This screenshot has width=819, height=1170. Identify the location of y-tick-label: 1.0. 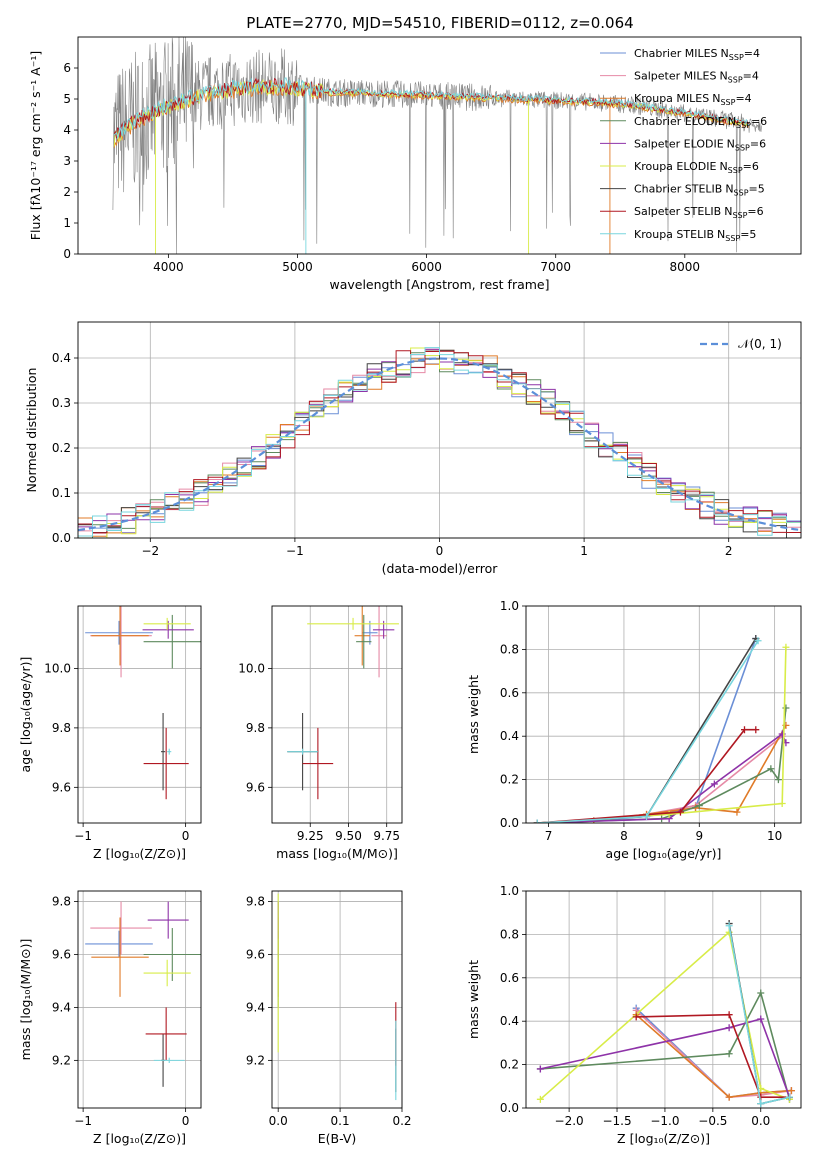
(509, 891).